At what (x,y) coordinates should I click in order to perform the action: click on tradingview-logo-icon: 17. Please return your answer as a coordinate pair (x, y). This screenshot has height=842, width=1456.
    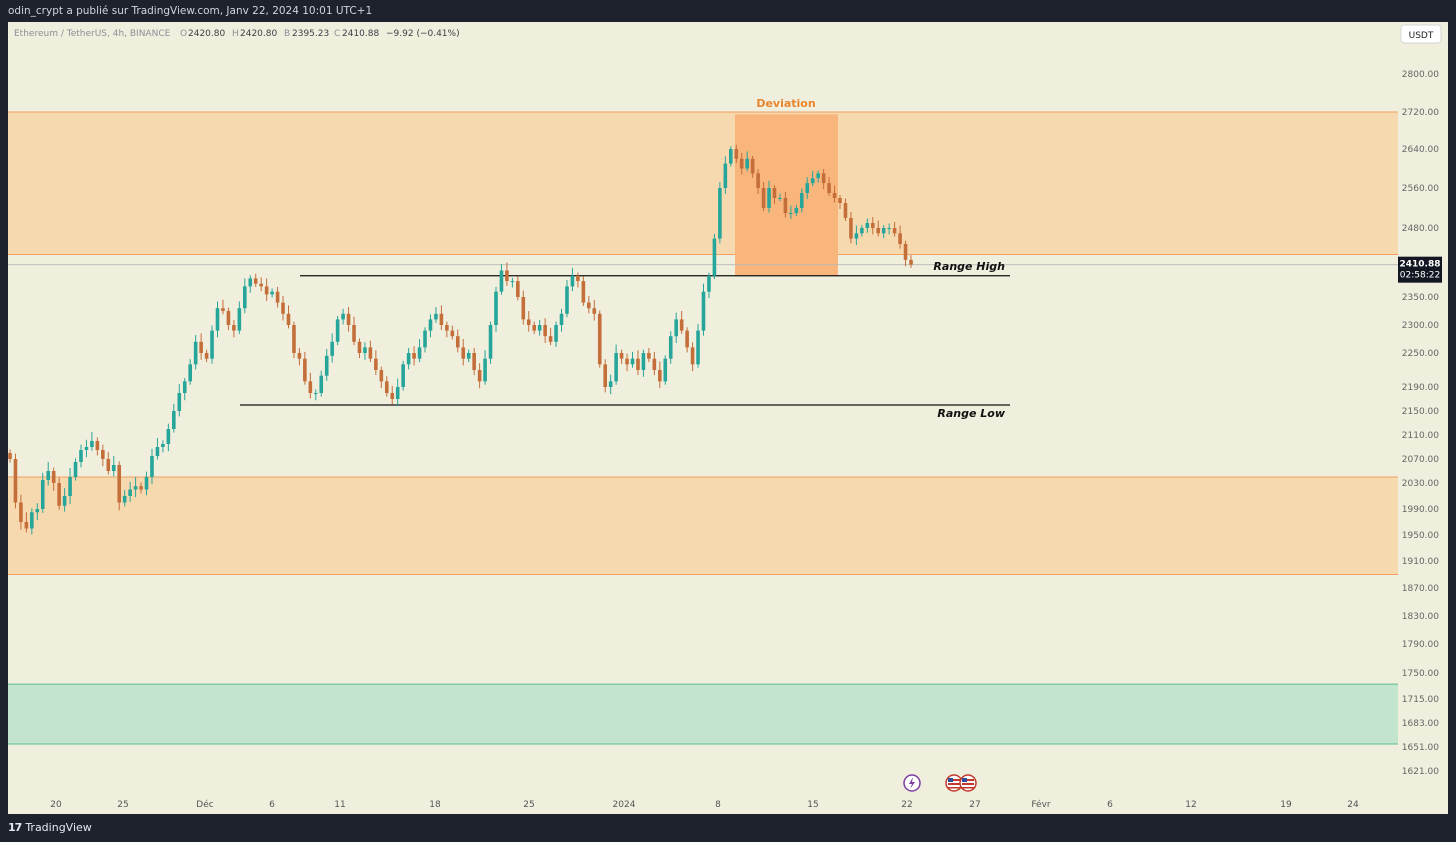
    Looking at the image, I should click on (15, 827).